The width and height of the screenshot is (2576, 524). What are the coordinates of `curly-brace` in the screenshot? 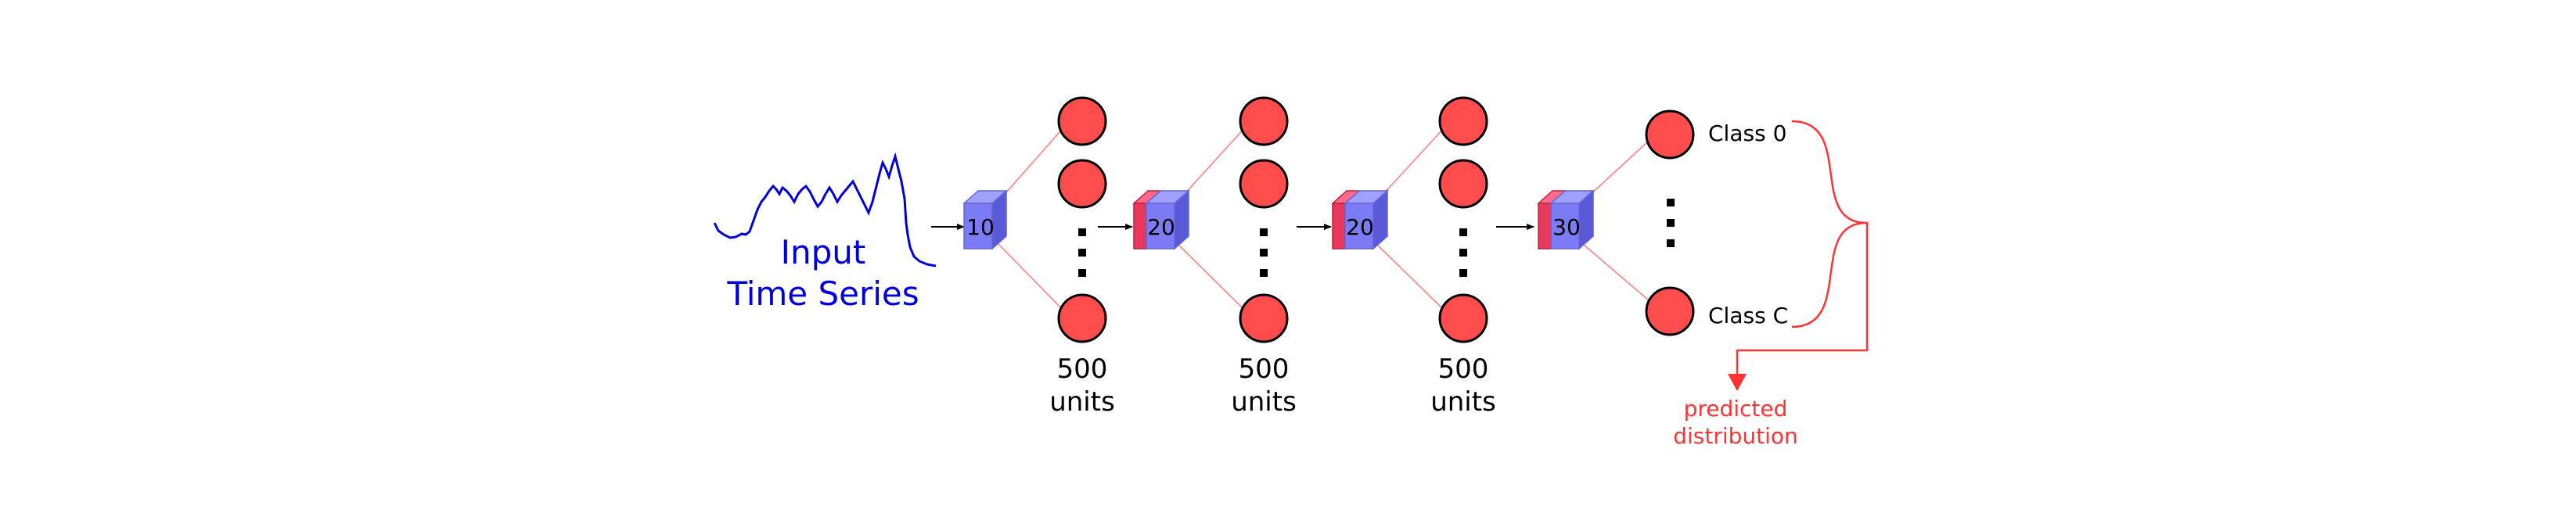 It's located at (1829, 224).